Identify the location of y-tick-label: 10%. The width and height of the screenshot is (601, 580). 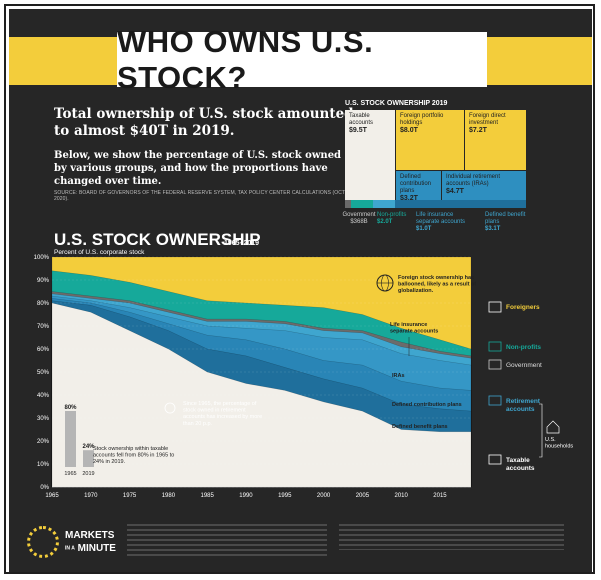
(43, 465).